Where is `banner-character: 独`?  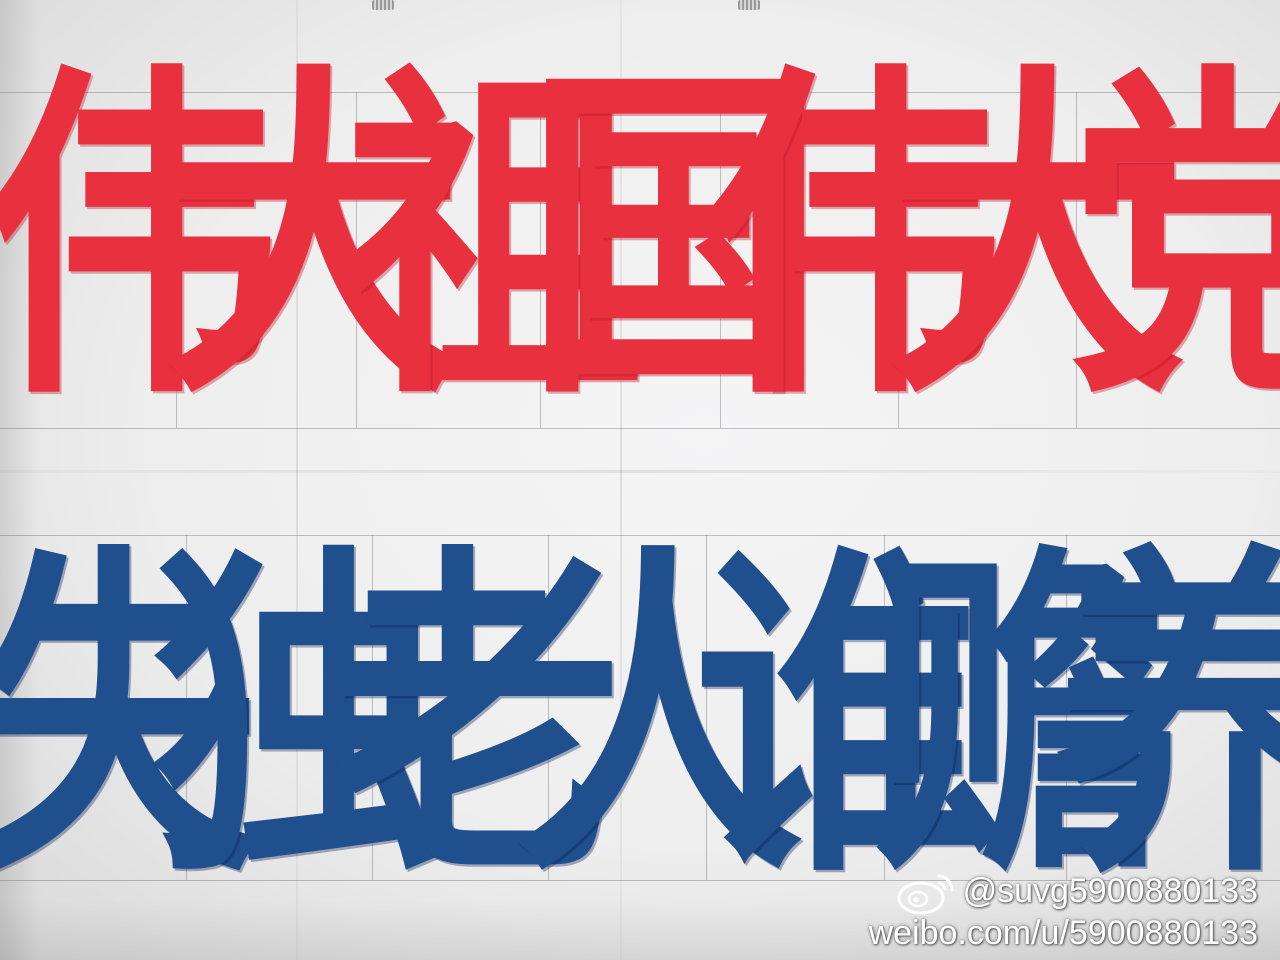 banner-character: 独 is located at coordinates (296, 719).